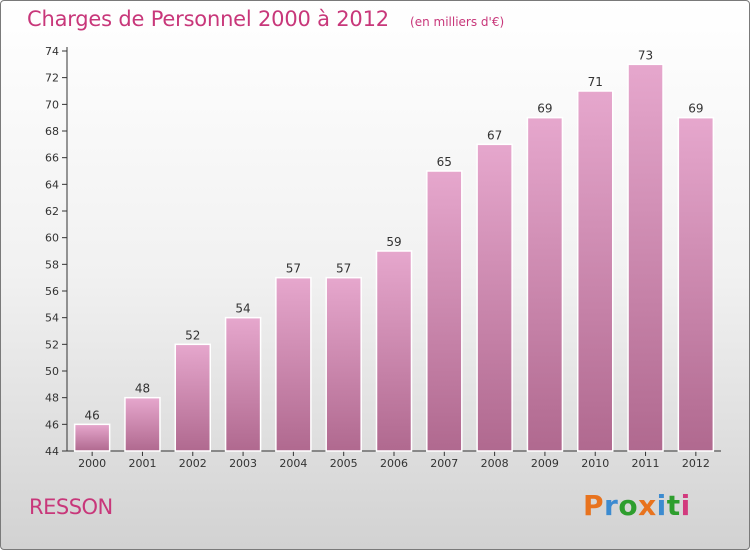 This screenshot has height=550, width=750. Describe the element at coordinates (457, 22) in the screenshot. I see `chart-subtitle: (en milliers d'€)` at that location.